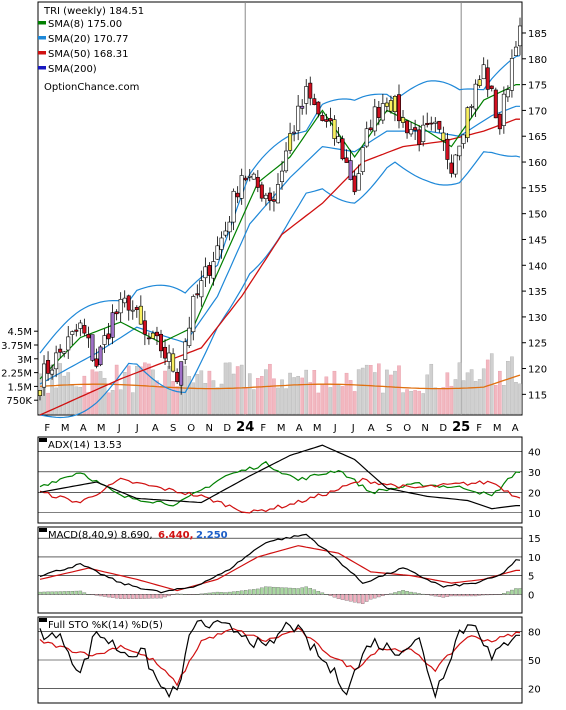 This screenshot has height=710, width=566. What do you see at coordinates (191, 428) in the screenshot?
I see `x-tick-label: O` at bounding box center [191, 428].